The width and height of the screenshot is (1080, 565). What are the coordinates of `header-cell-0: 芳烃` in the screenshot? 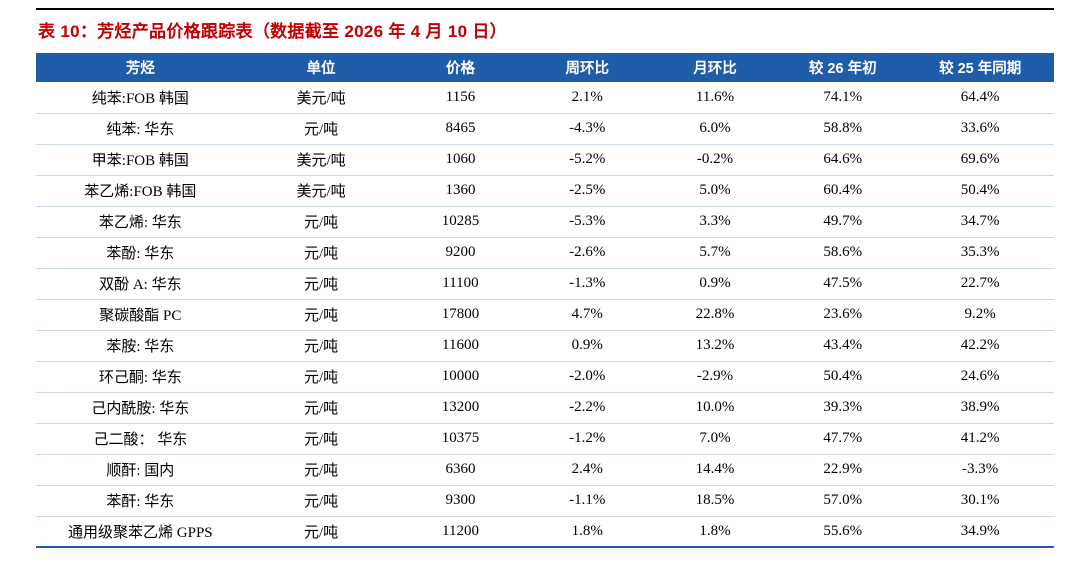 It's located at (140, 67).